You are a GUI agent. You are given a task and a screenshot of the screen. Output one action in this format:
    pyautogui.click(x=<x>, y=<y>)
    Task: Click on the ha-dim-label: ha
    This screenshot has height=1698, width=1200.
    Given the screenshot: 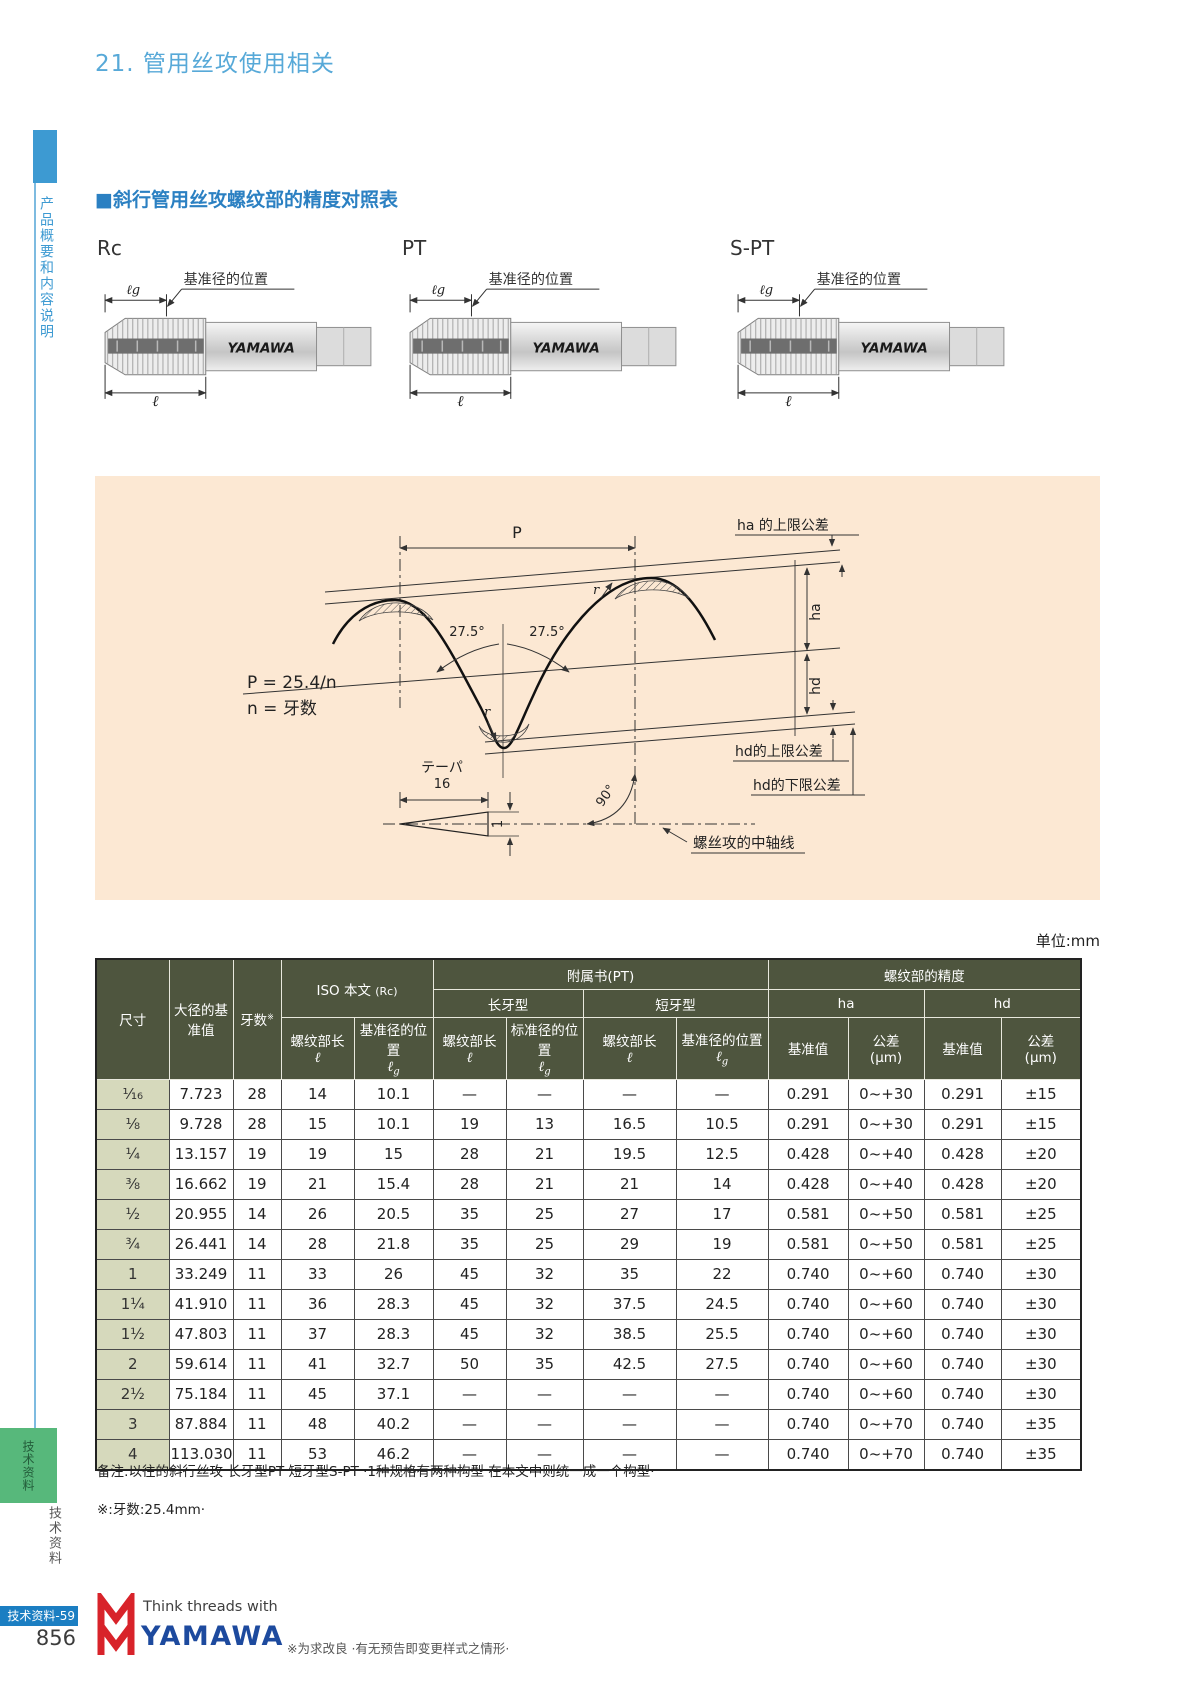 What is the action you would take?
    pyautogui.click(x=816, y=611)
    